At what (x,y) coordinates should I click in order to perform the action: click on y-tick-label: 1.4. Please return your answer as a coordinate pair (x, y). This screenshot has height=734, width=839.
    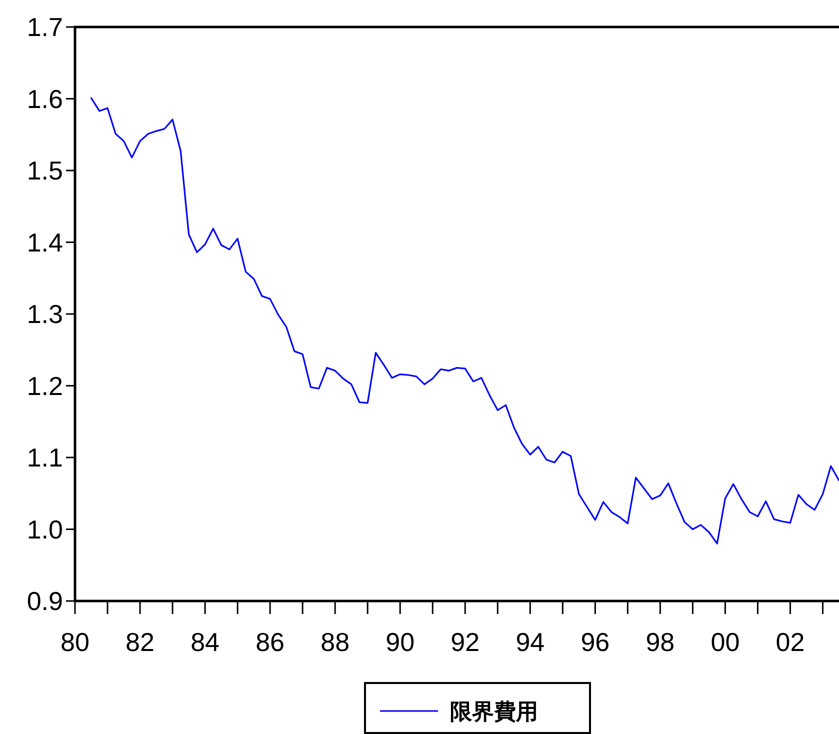
    Looking at the image, I should click on (44, 242).